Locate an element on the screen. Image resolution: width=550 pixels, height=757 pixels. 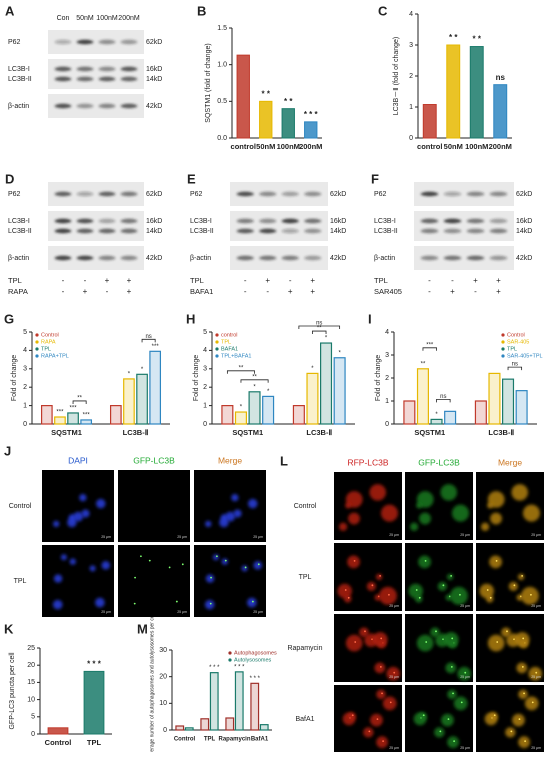
kd-label: 62kD is located at coordinates (154, 194).